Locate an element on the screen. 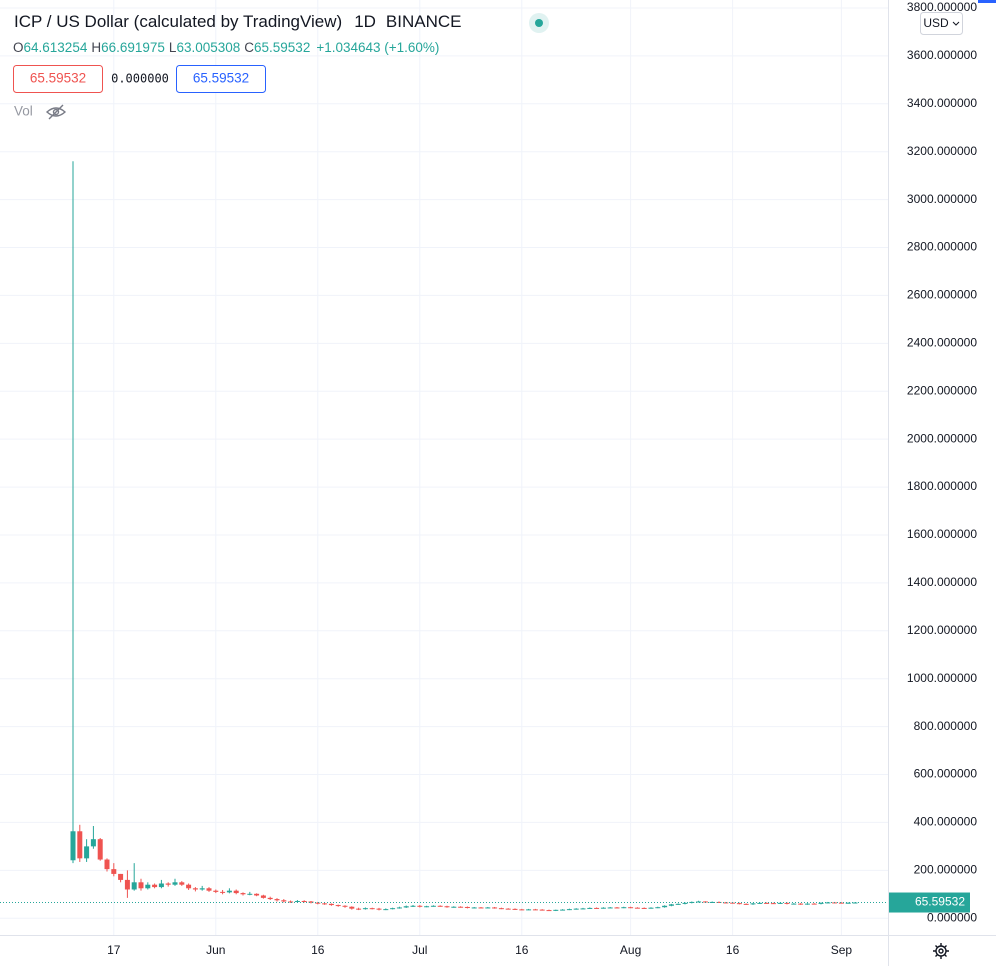 Image resolution: width=996 pixels, height=966 pixels. sell-price: 65.59532 is located at coordinates (58, 78).